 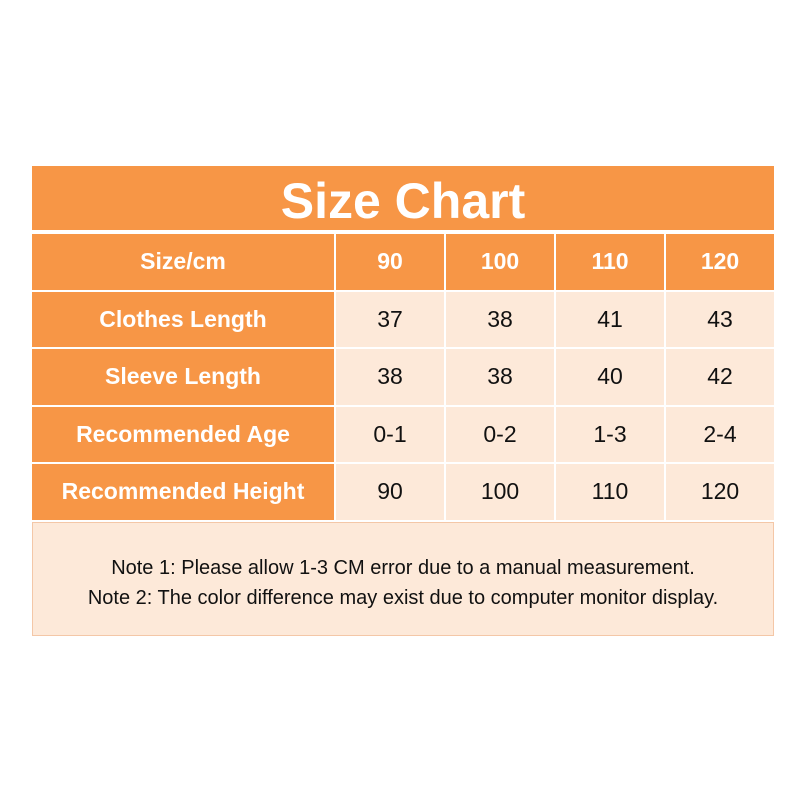 I want to click on row-label: Clothes Length, so click(x=184, y=319).